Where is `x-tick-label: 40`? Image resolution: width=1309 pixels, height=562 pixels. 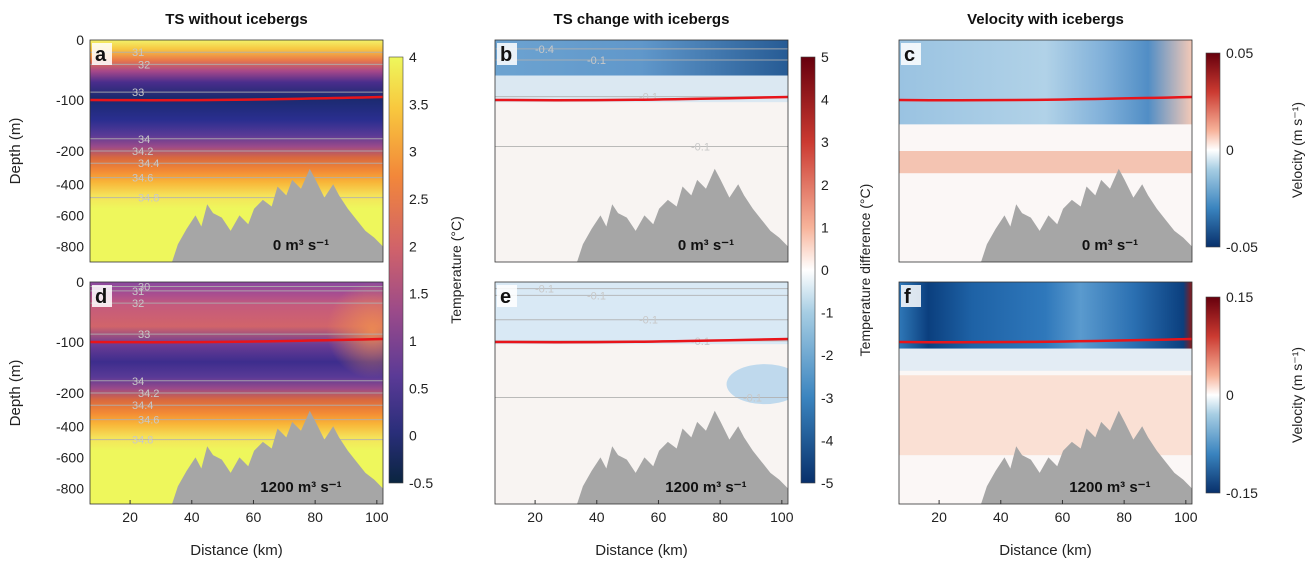
x-tick-label: 40 is located at coordinates (192, 517).